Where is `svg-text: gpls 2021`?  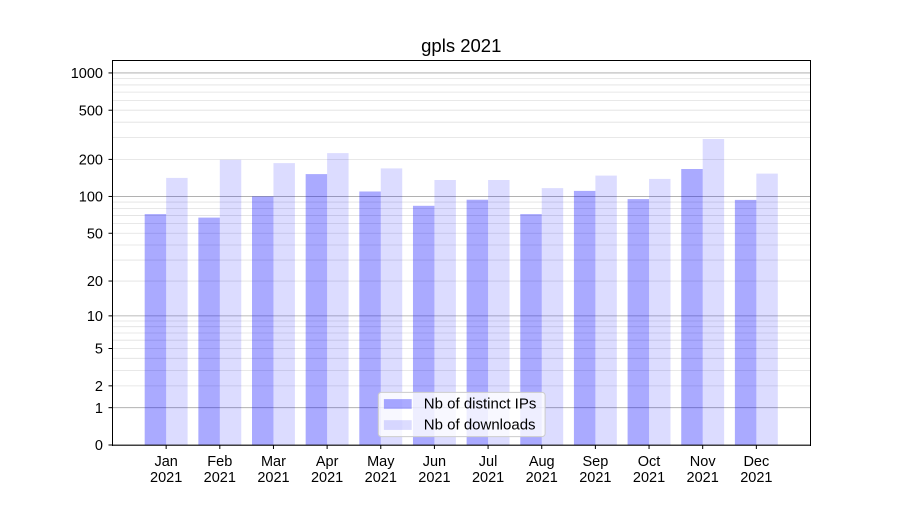
svg-text: gpls 2021 is located at coordinates (461, 45).